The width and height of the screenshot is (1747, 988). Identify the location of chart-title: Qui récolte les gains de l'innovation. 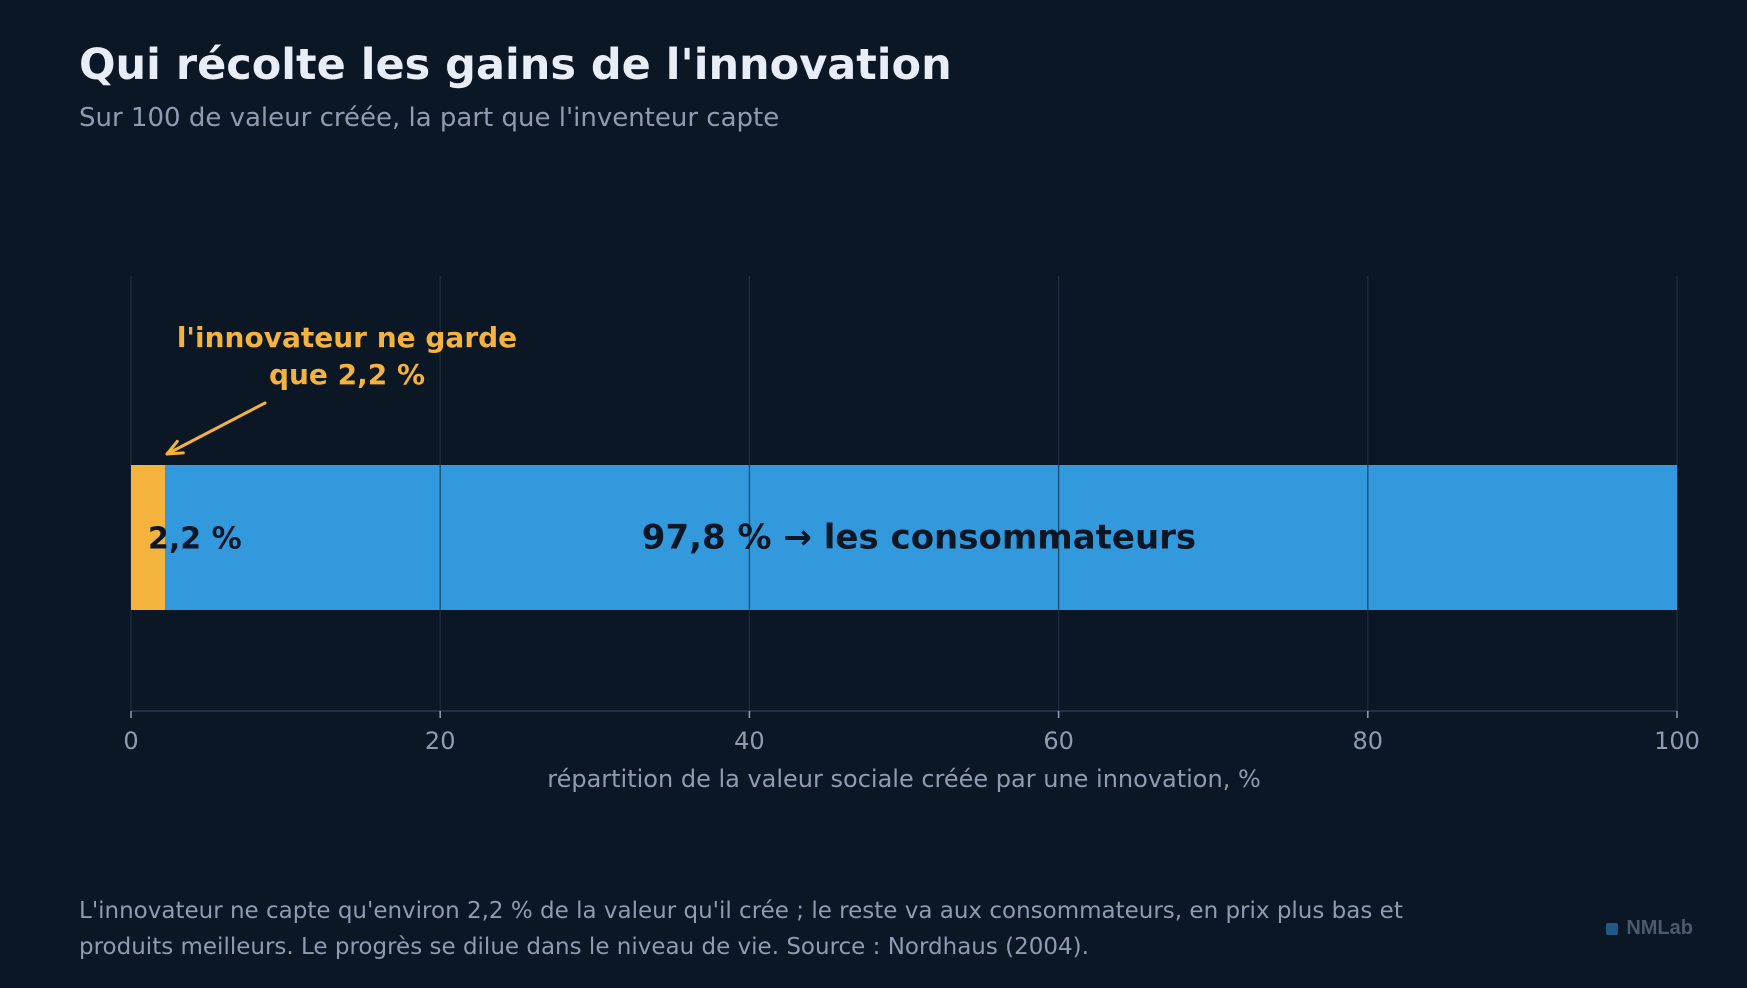
(515, 65).